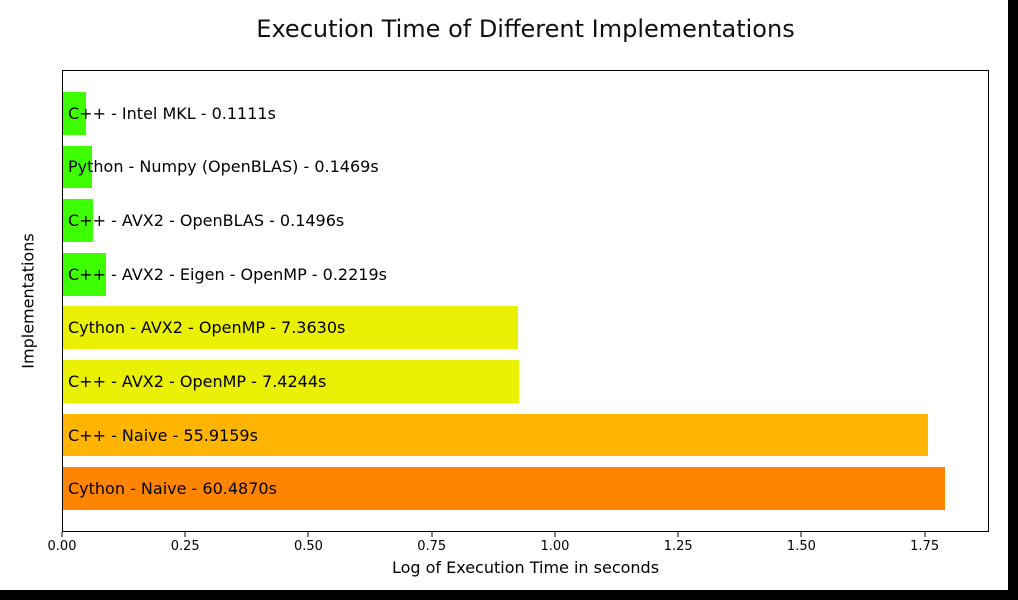  What do you see at coordinates (525, 381) in the screenshot?
I see `bar-row: C++ - AVX2 - OpenMP - 7.4244s` at bounding box center [525, 381].